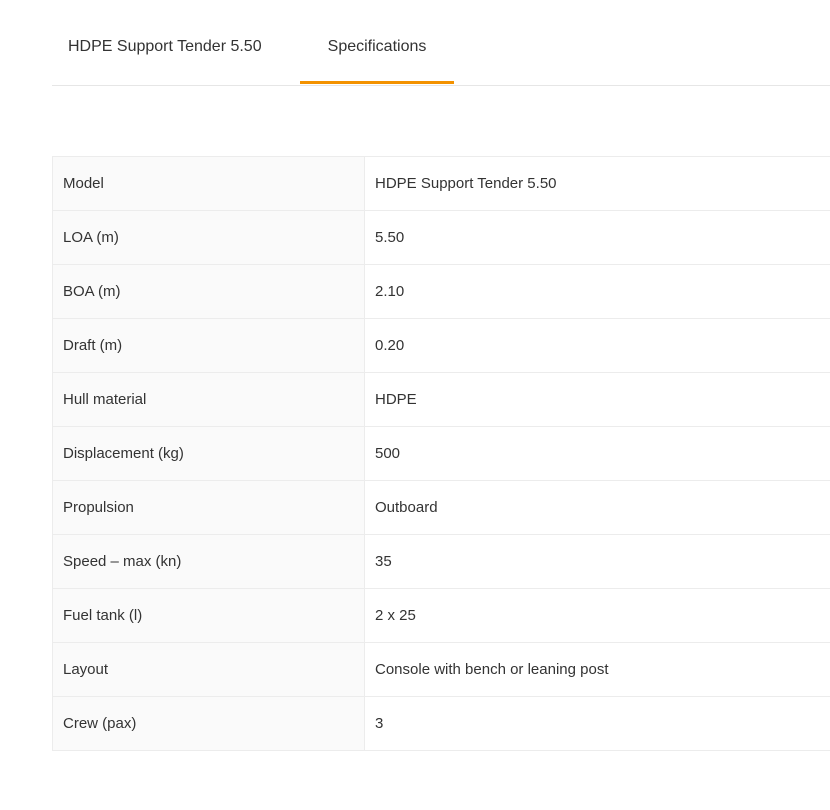 Image resolution: width=830 pixels, height=810 pixels. I want to click on spec-value: 2 x 25, so click(597, 615).